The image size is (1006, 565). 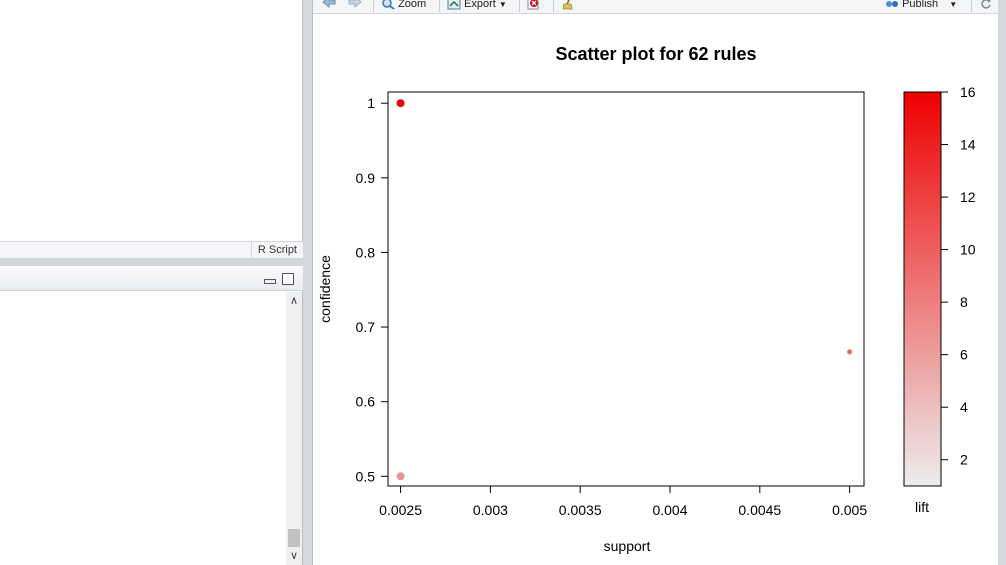 I want to click on clear-plots-button, so click(x=568, y=6).